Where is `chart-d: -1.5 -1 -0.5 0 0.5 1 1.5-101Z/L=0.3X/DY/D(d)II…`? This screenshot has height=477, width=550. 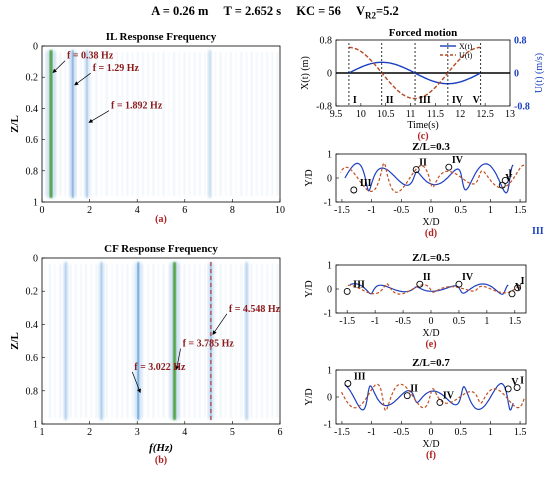 chart-d: -1.5 -1 -0.5 0 0.5 1 1.5-101Z/L=0.3X/DY/D(d)II… is located at coordinates (424, 190).